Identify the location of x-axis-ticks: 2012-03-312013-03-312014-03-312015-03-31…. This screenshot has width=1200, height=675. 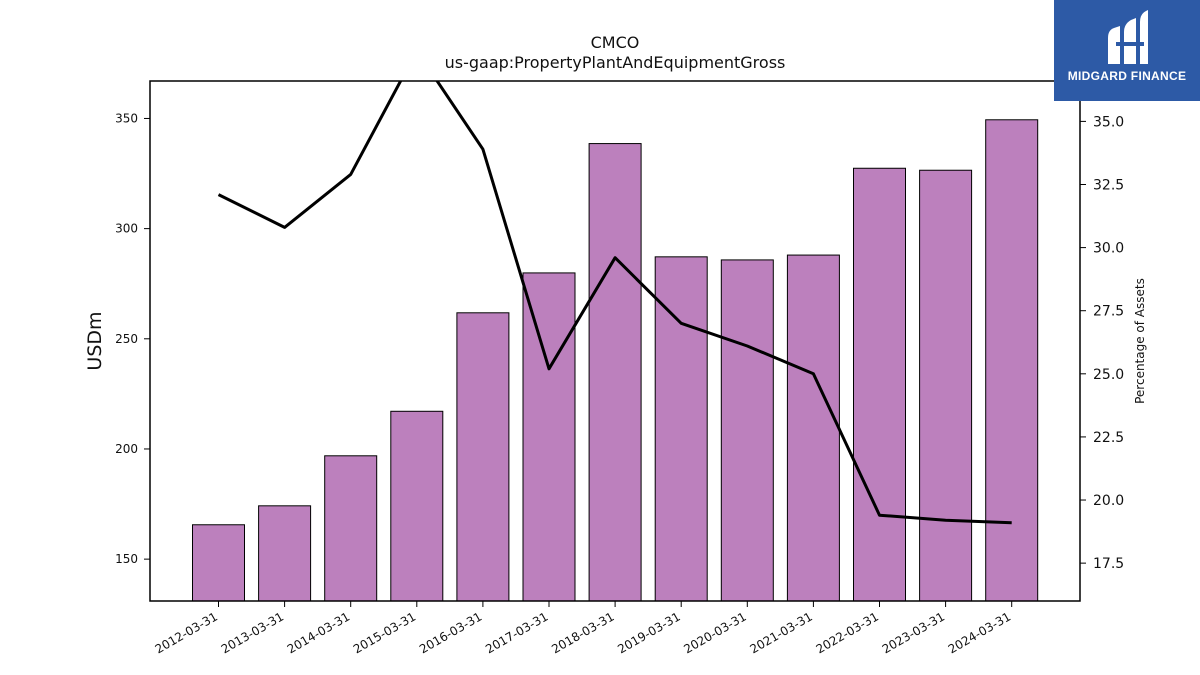
(583, 628).